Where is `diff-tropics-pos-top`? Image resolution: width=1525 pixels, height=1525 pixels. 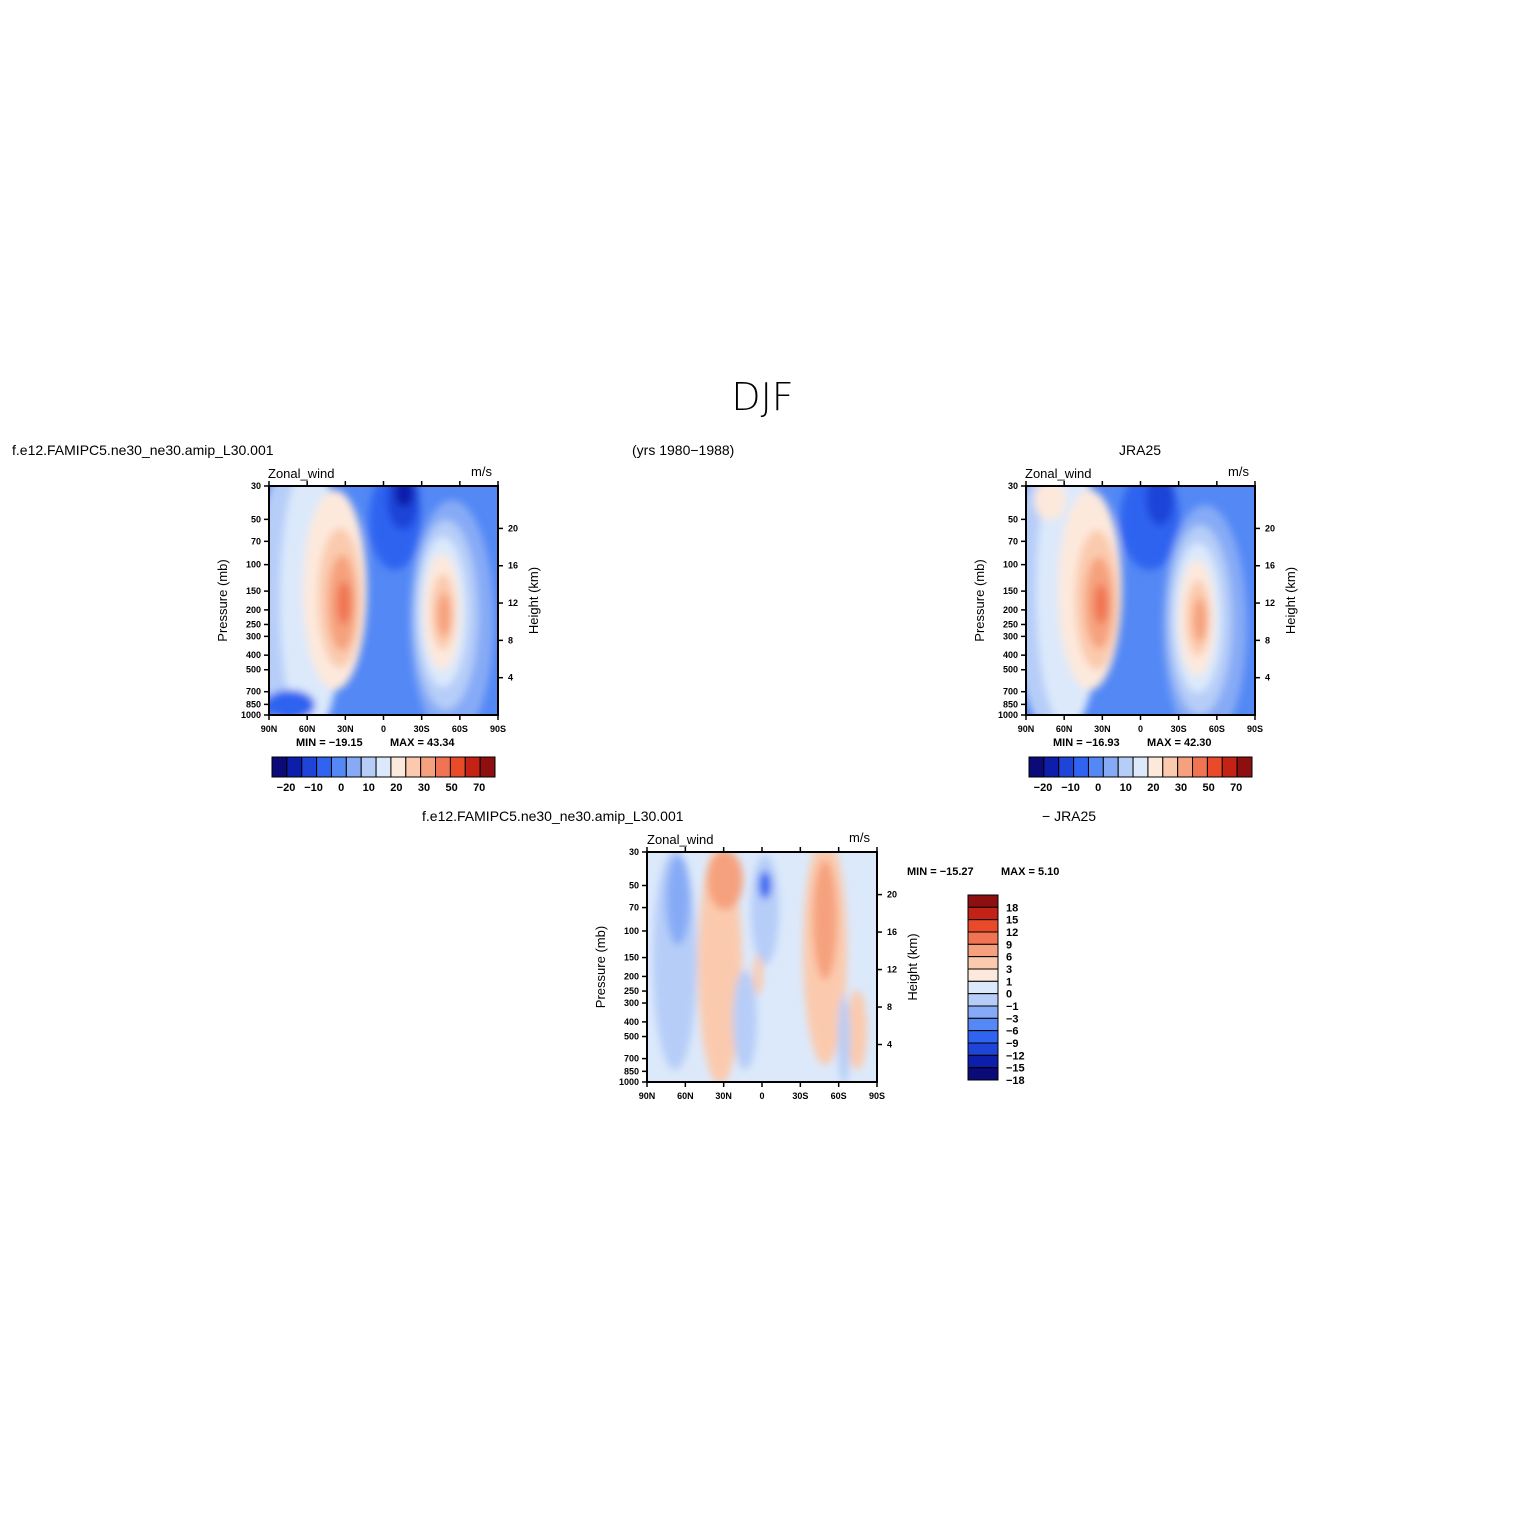 diff-tropics-pos-top is located at coordinates (725, 881).